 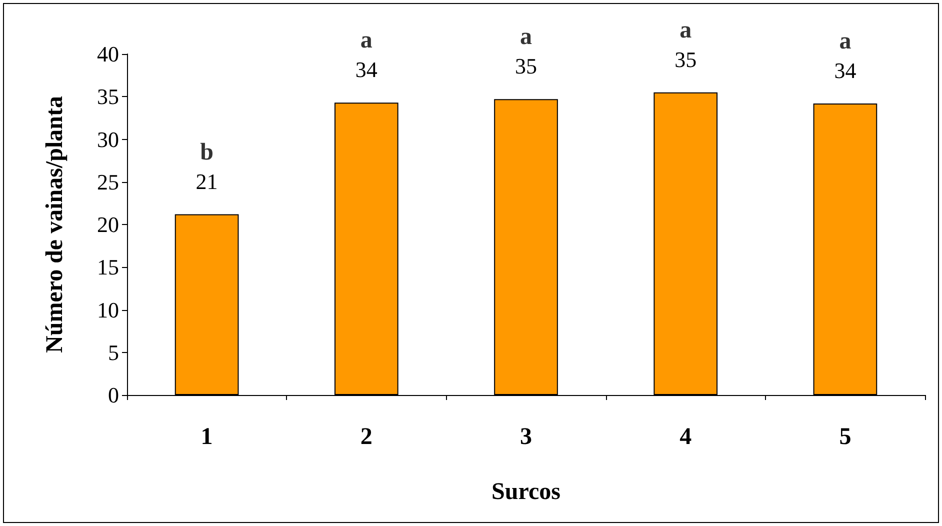 I want to click on x-tick-label: 4, so click(x=686, y=437).